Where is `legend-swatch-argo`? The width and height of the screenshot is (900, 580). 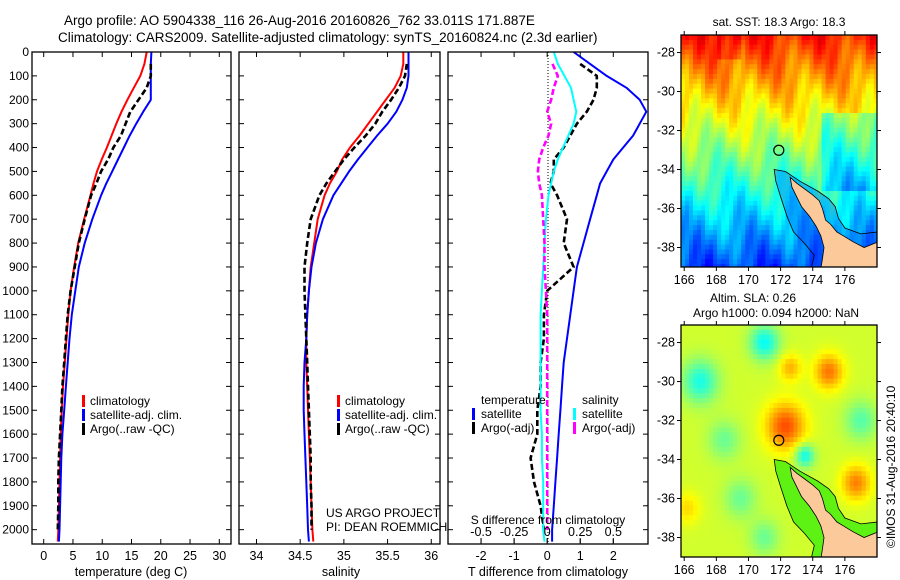 legend-swatch-argo is located at coordinates (83, 429).